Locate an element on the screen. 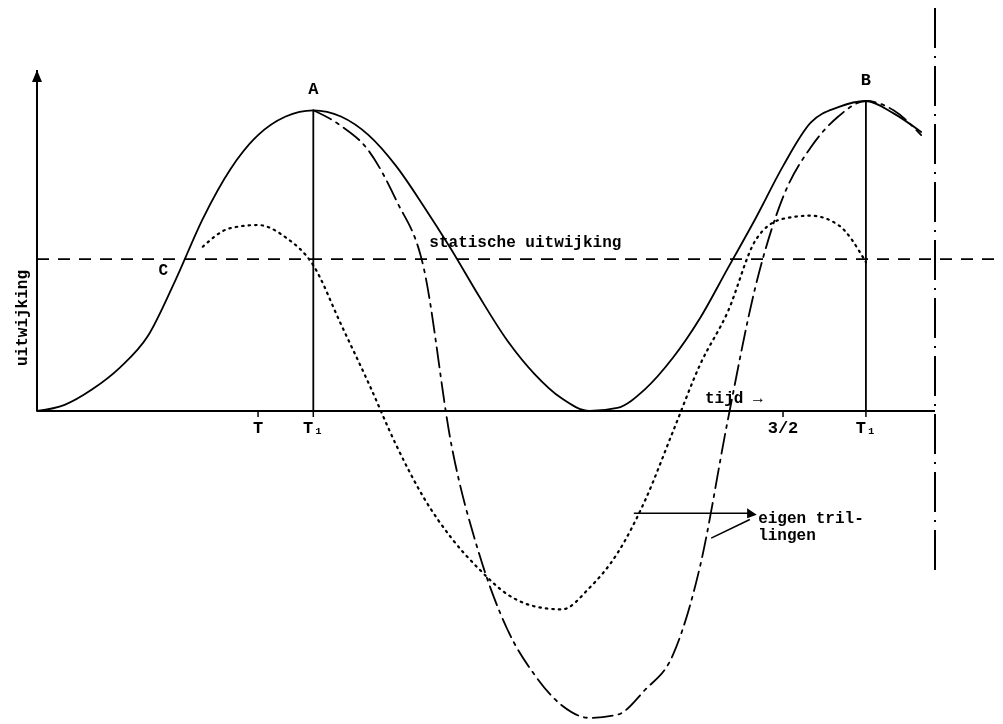 This screenshot has height=724, width=1003. y-axis-title: uitwijking is located at coordinates (23, 318).